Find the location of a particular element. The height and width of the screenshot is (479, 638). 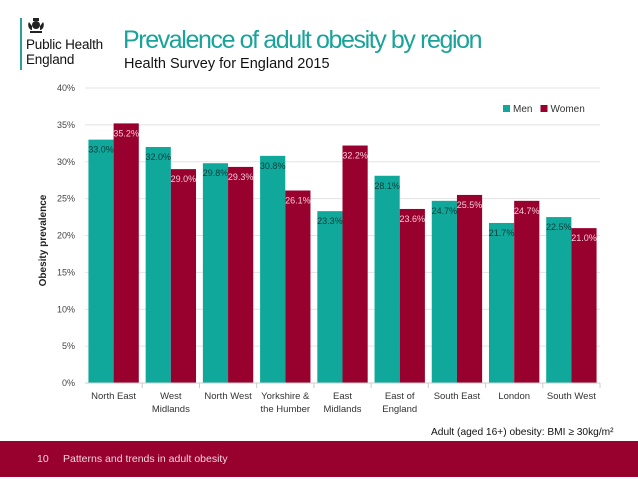

bmi-definition-note: Adult (aged 16+) obesity: BMI ≥ 30kg/m² is located at coordinates (522, 432).